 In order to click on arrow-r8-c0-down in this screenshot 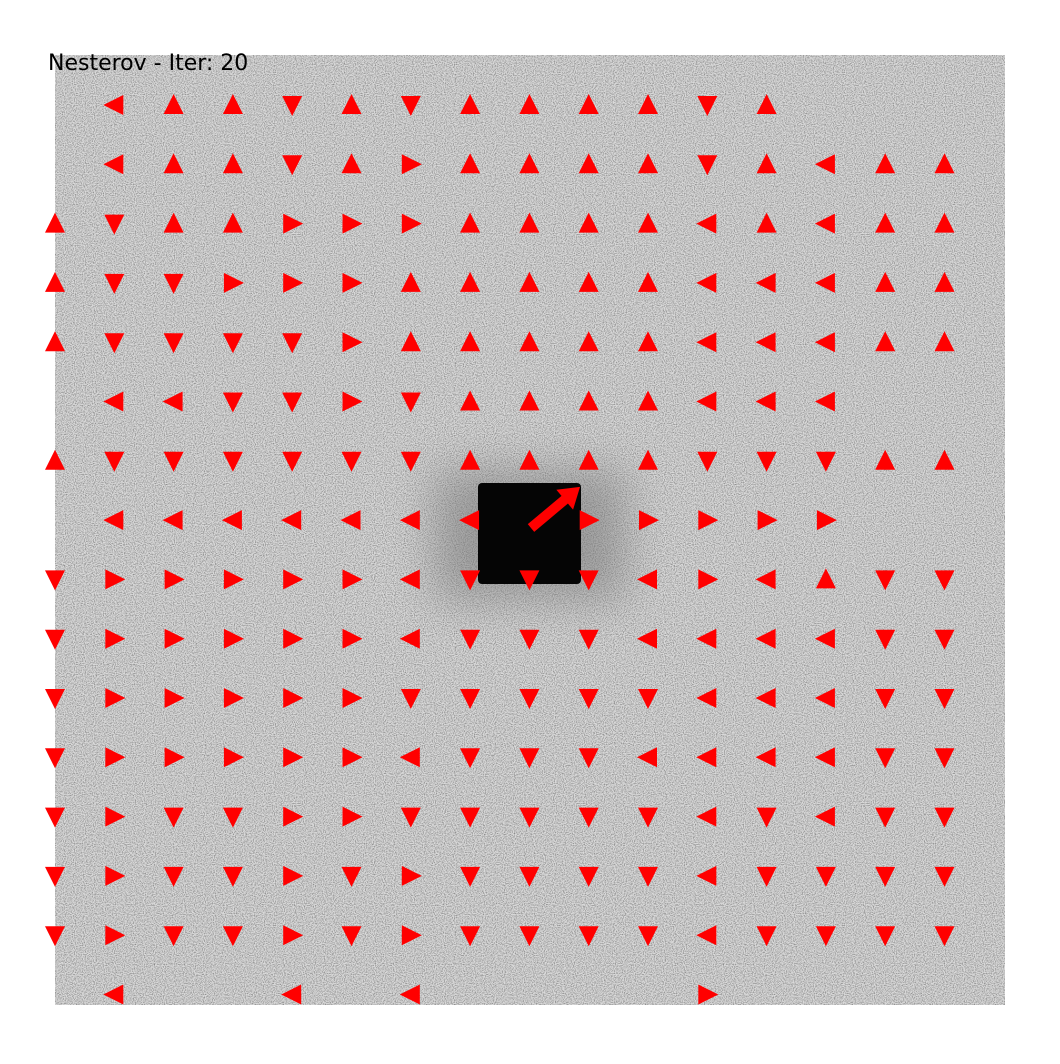, I will do `click(55, 580)`.